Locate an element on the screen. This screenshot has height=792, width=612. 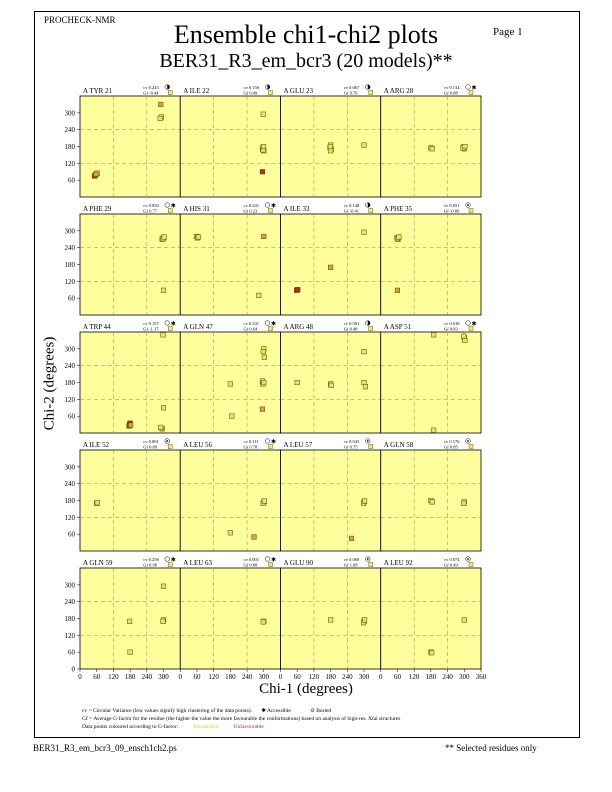
cv-value: cv 0.051 is located at coordinates (452, 205).